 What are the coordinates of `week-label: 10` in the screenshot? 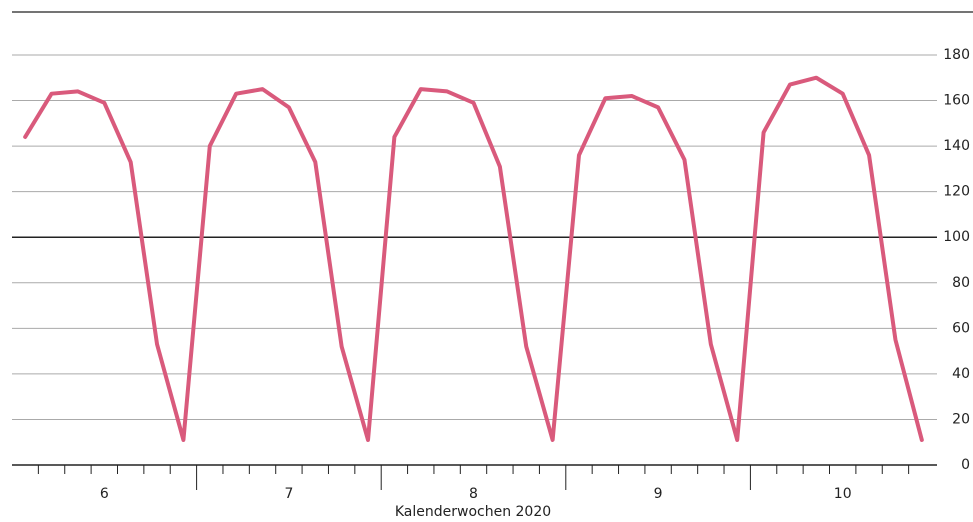 It's located at (843, 494).